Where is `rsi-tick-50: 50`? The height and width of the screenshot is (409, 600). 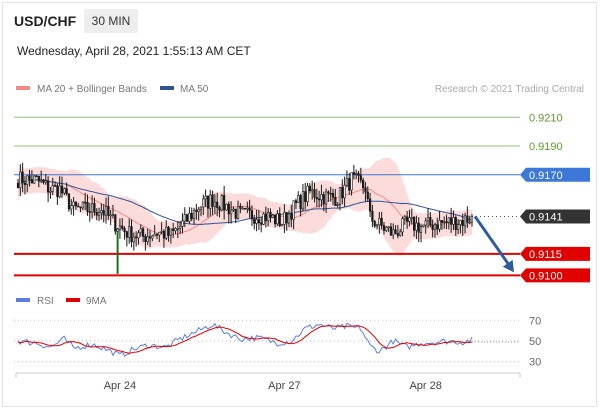 rsi-tick-50: 50 is located at coordinates (535, 342).